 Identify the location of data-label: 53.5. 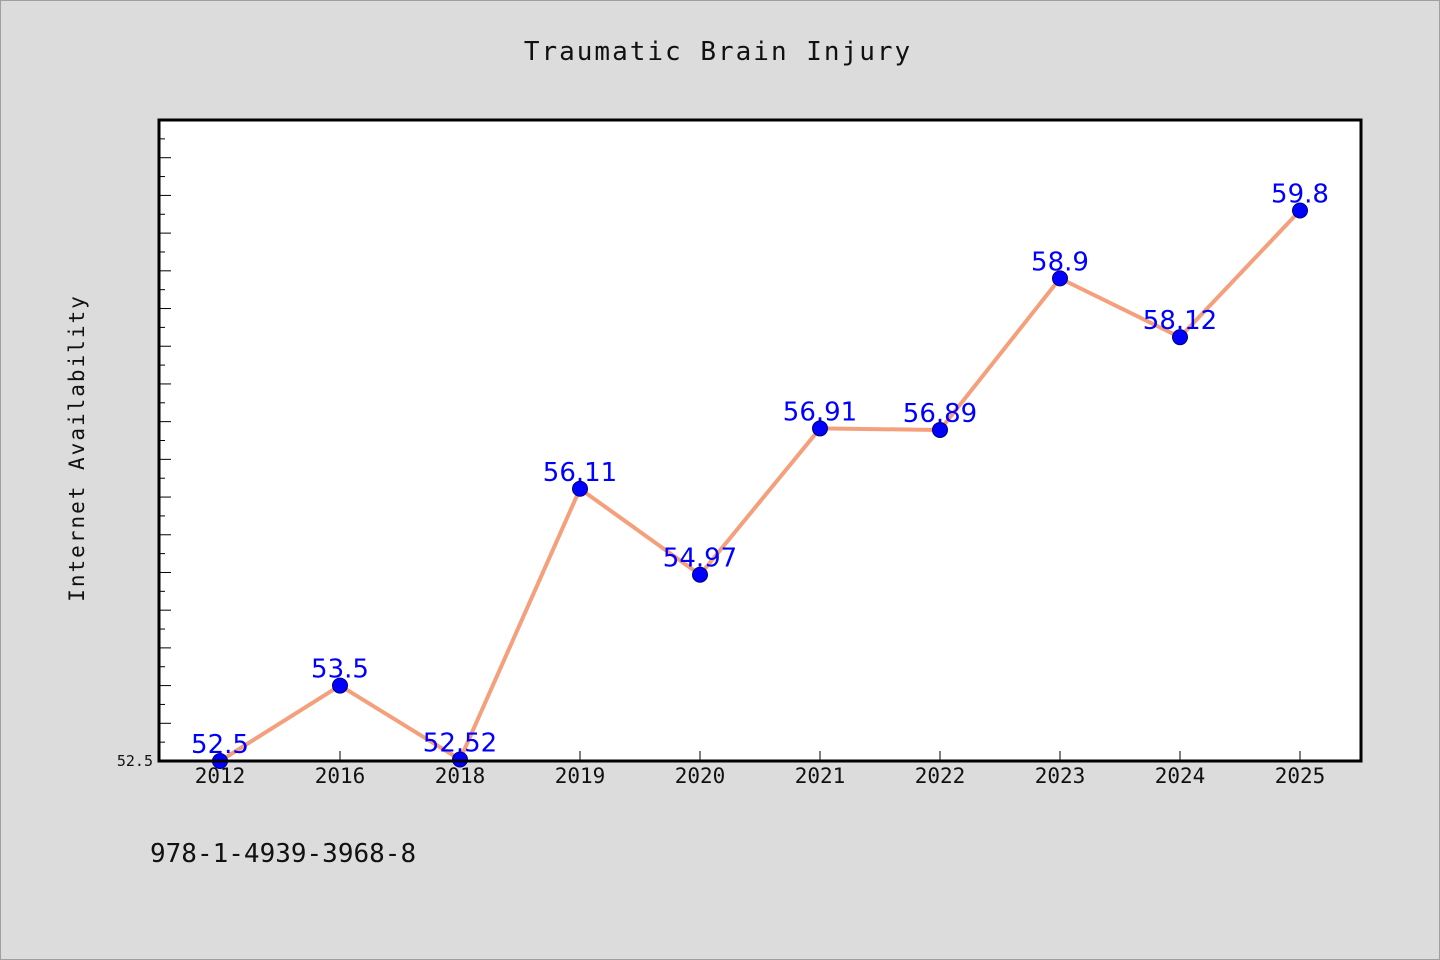
(340, 670).